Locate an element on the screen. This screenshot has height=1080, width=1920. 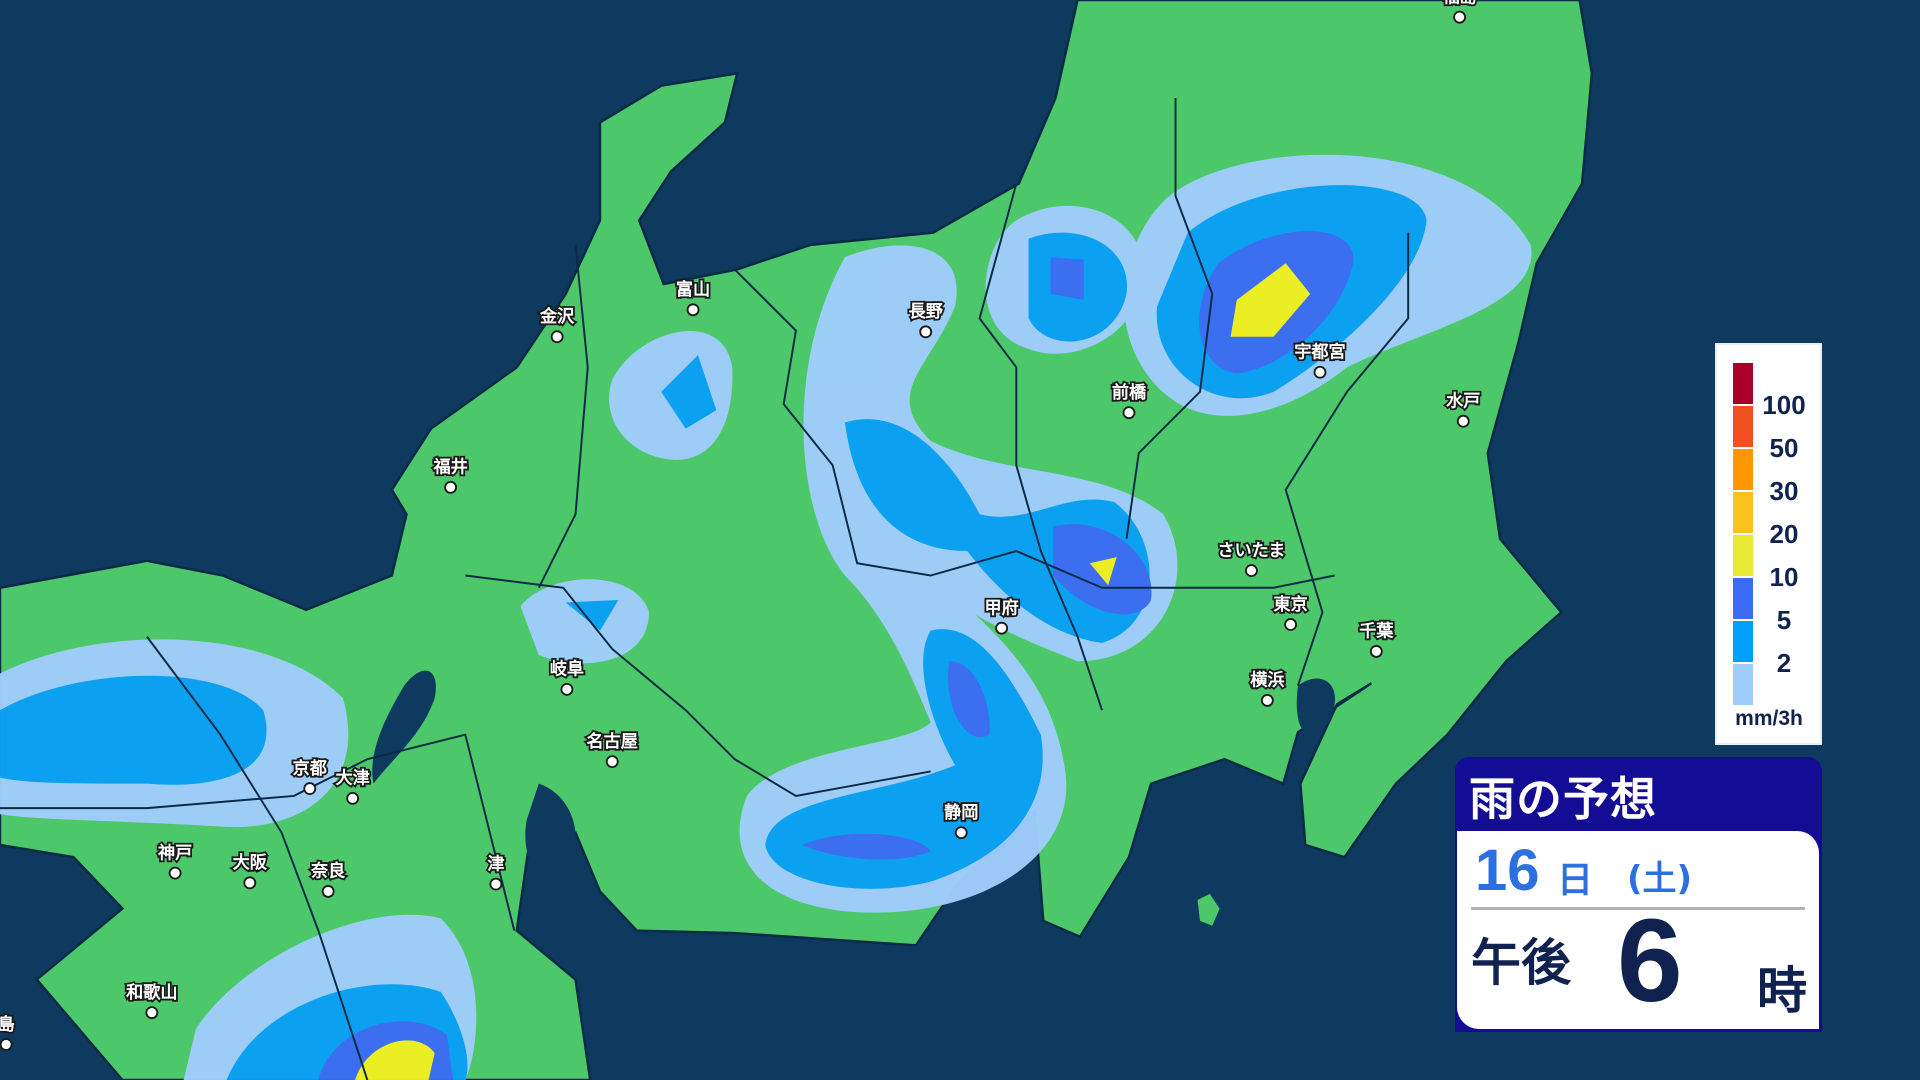
city-marker: 金沢 is located at coordinates (557, 324).